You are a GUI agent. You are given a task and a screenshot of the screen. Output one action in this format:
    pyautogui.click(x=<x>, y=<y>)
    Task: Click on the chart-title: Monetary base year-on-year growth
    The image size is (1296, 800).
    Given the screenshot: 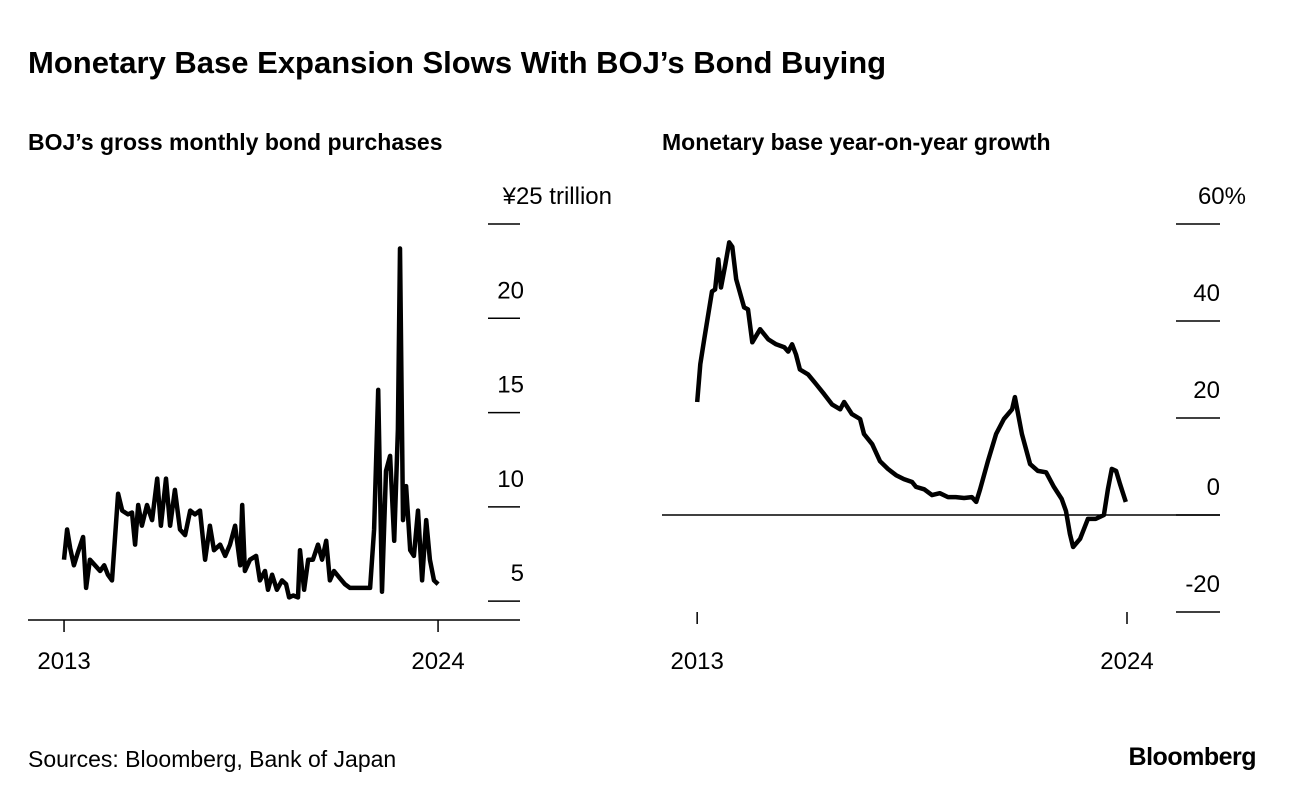 What is the action you would take?
    pyautogui.click(x=856, y=142)
    